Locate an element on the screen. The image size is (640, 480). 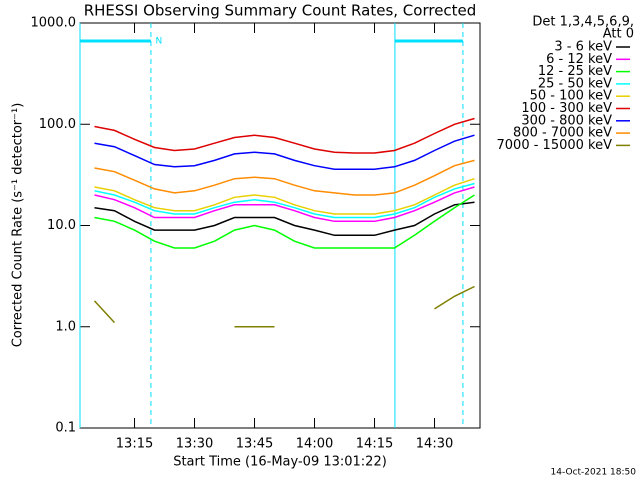
legend-label: 800 - 7000 keV is located at coordinates (562, 133).